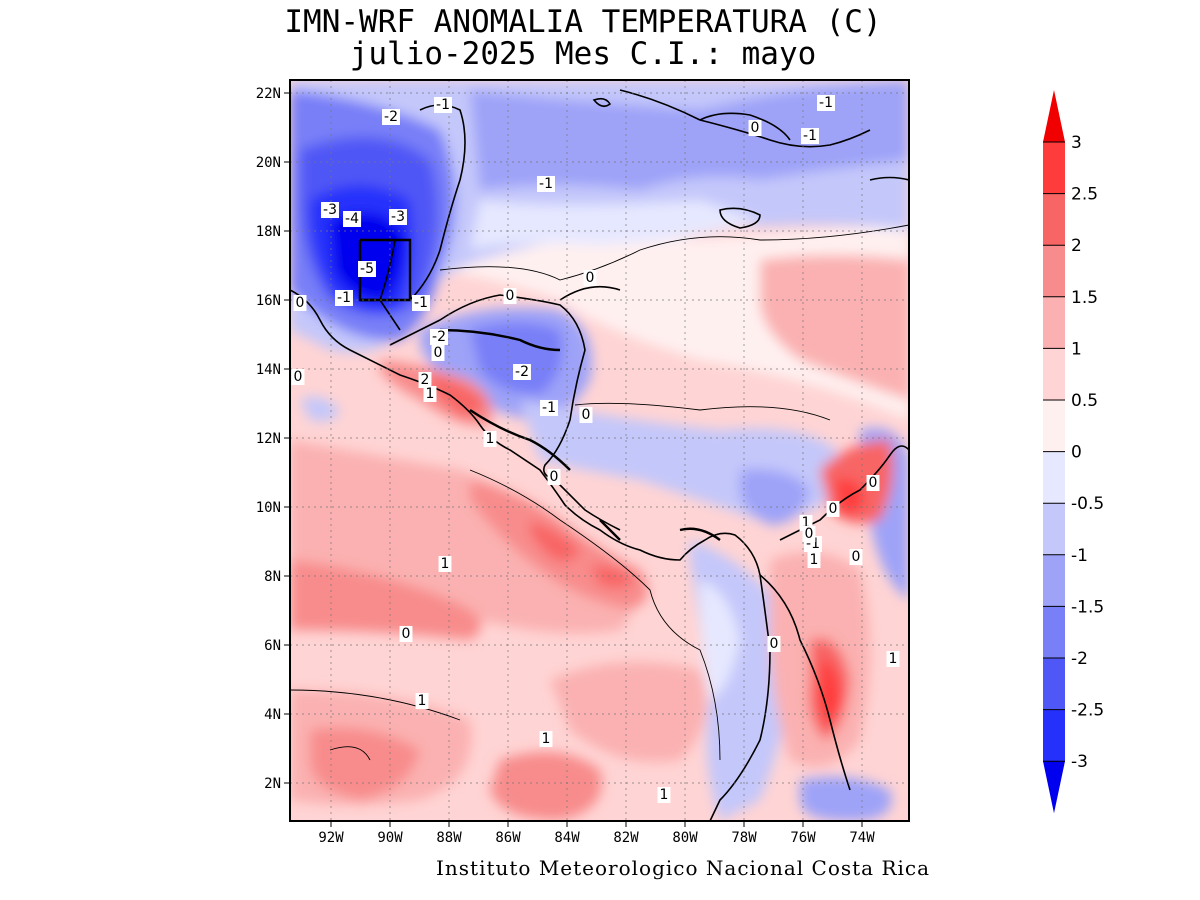  I want to click on colorbar-label: -2.5, so click(1087, 711).